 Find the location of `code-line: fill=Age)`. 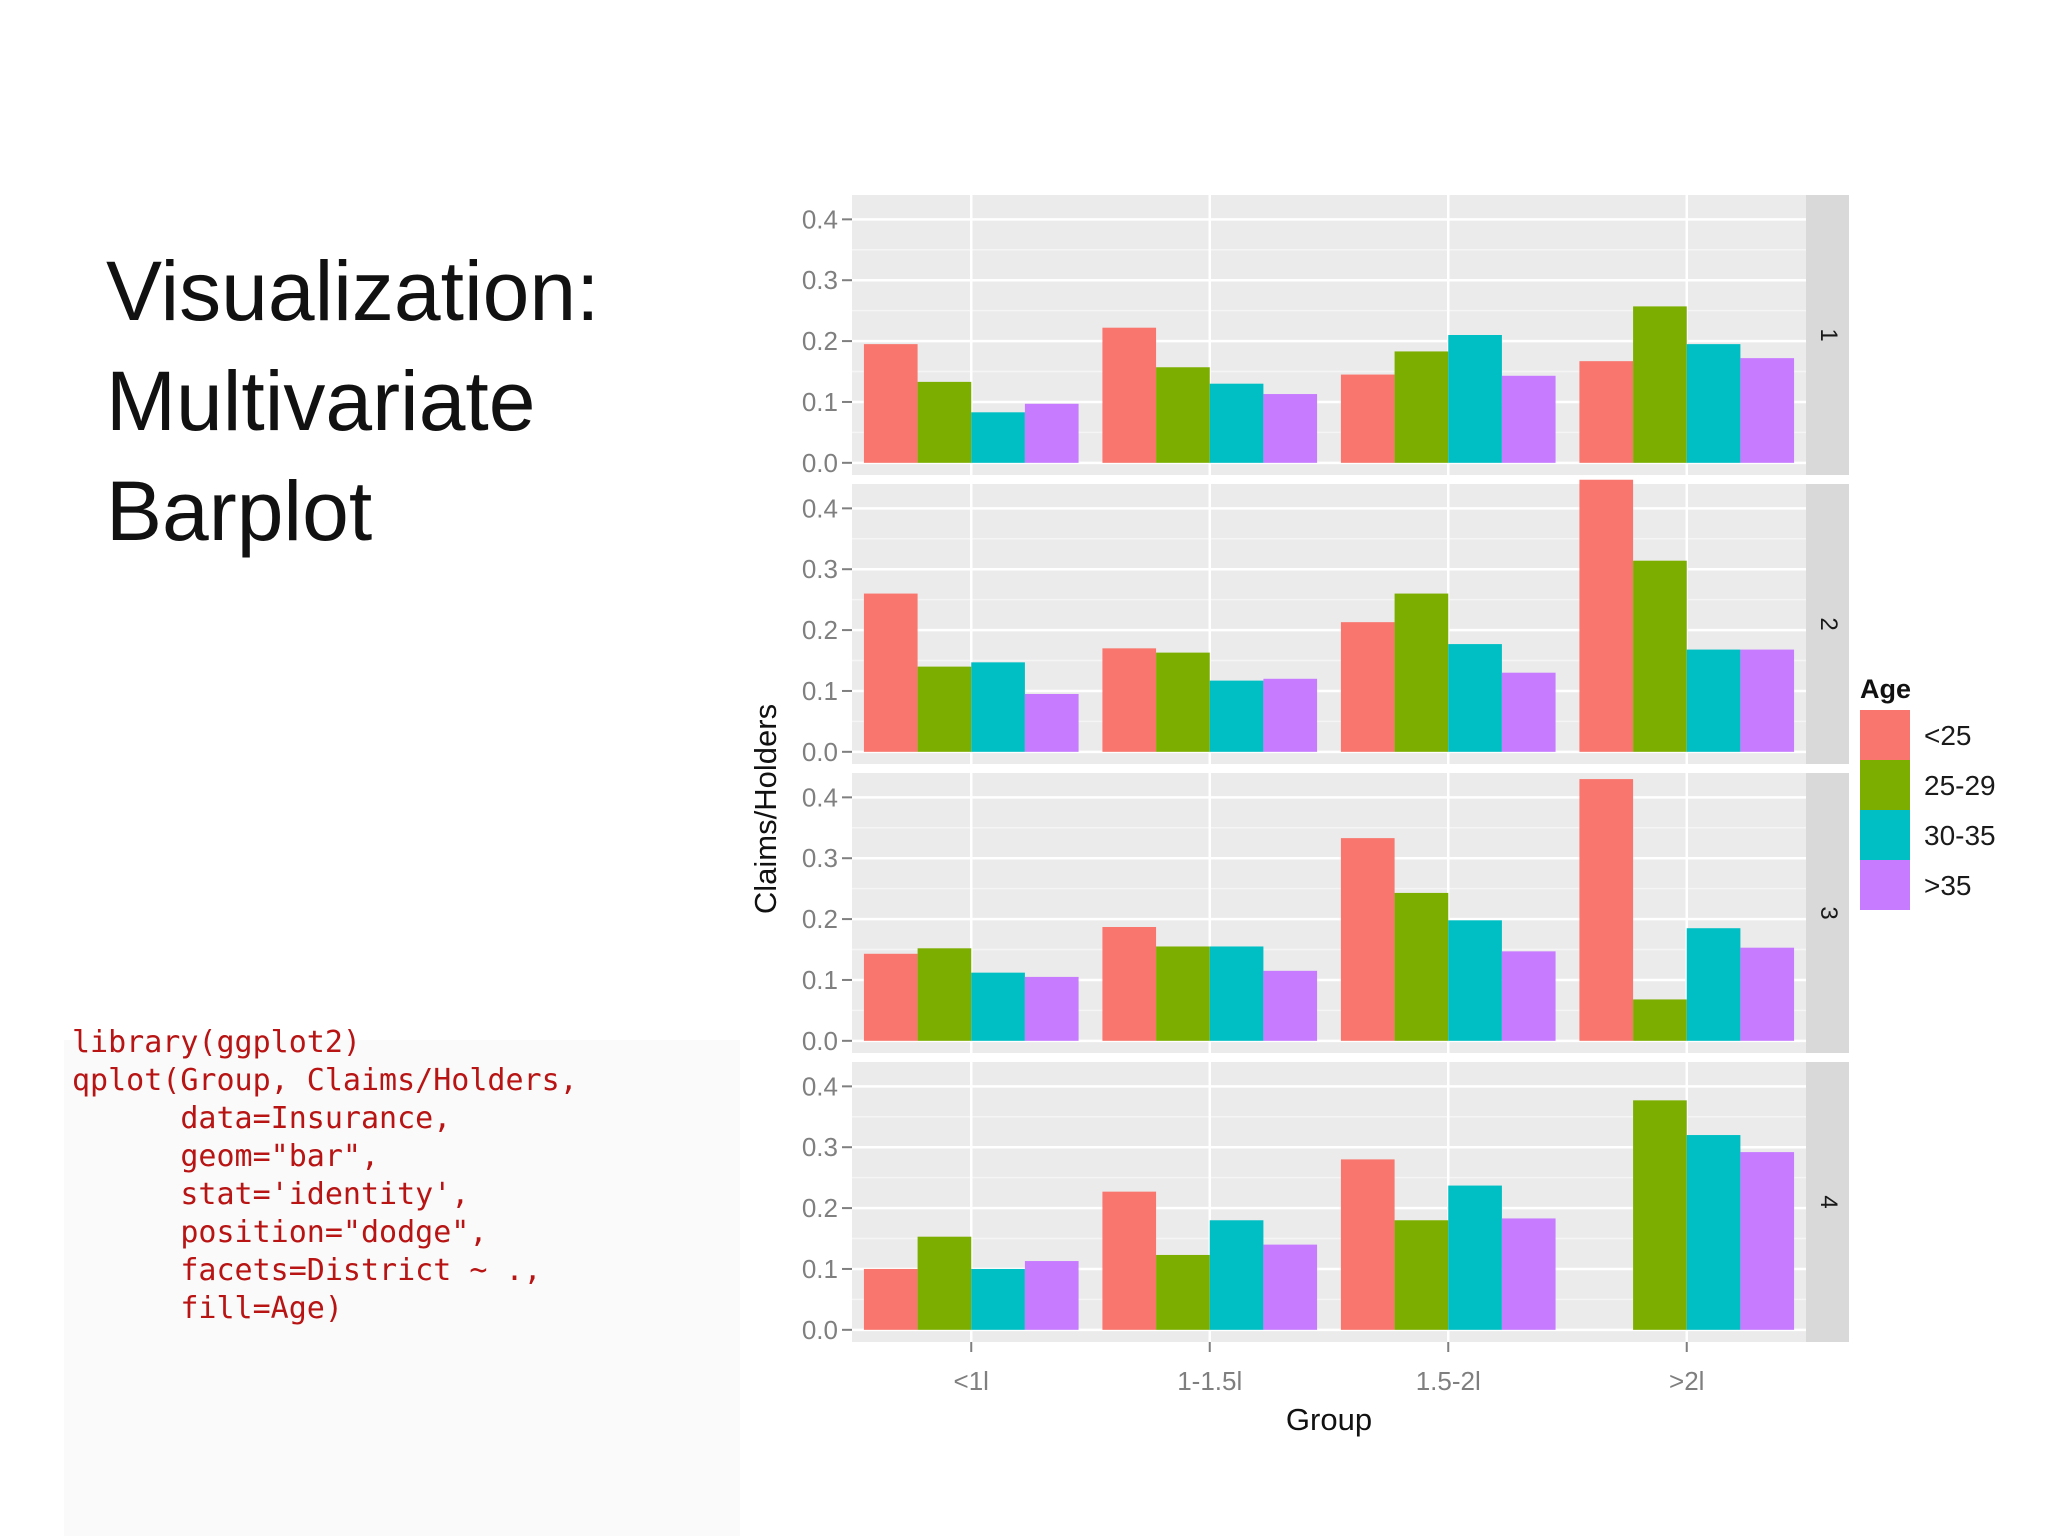

code-line: fill=Age) is located at coordinates (207, 1308).